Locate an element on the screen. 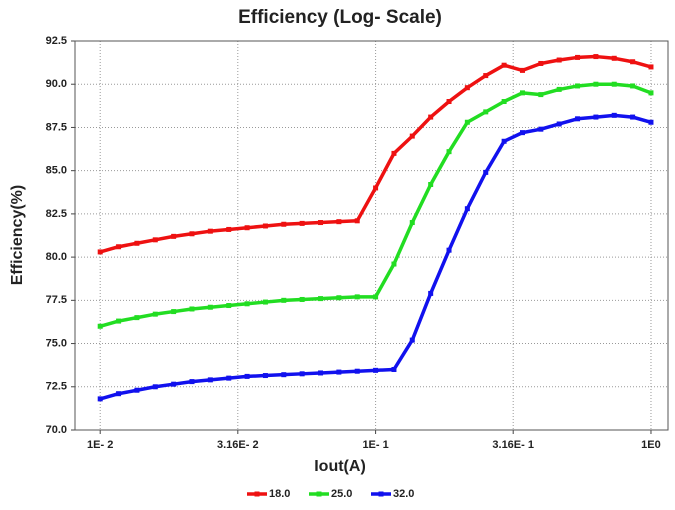 The image size is (675, 510). x-tick-label: 1E- 2 is located at coordinates (100, 445).